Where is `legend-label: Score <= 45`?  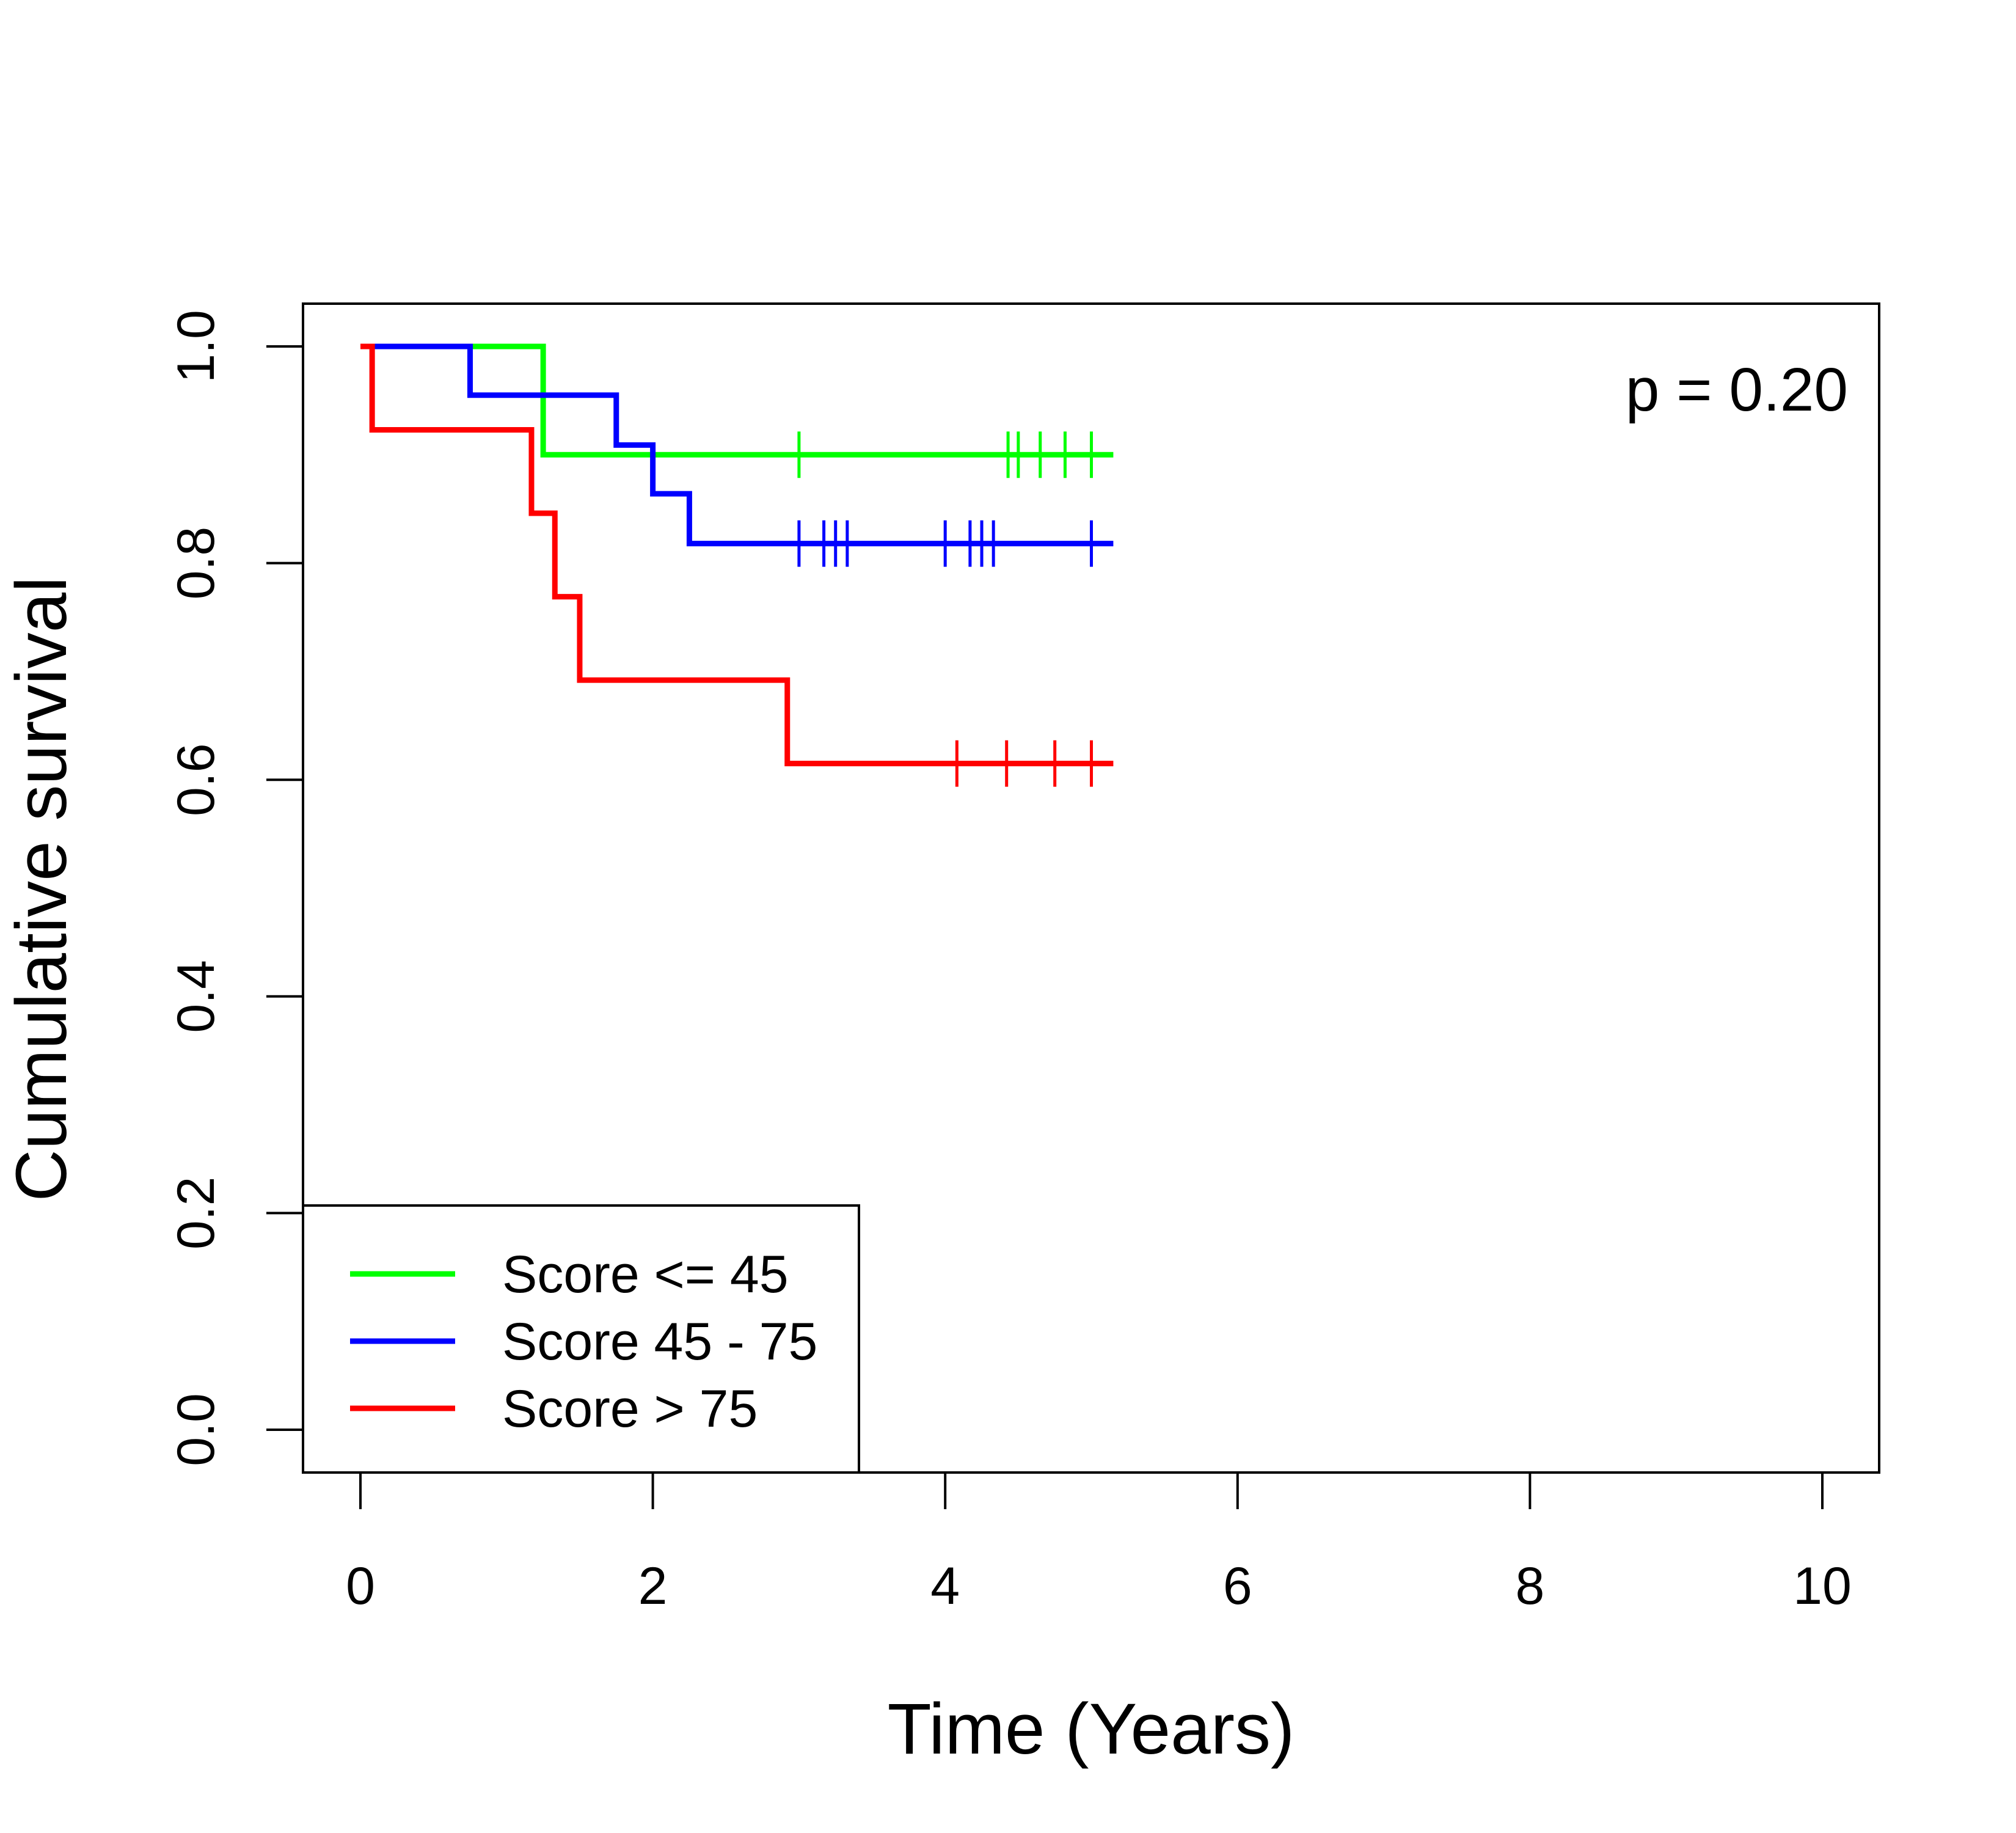 legend-label: Score <= 45 is located at coordinates (646, 1274).